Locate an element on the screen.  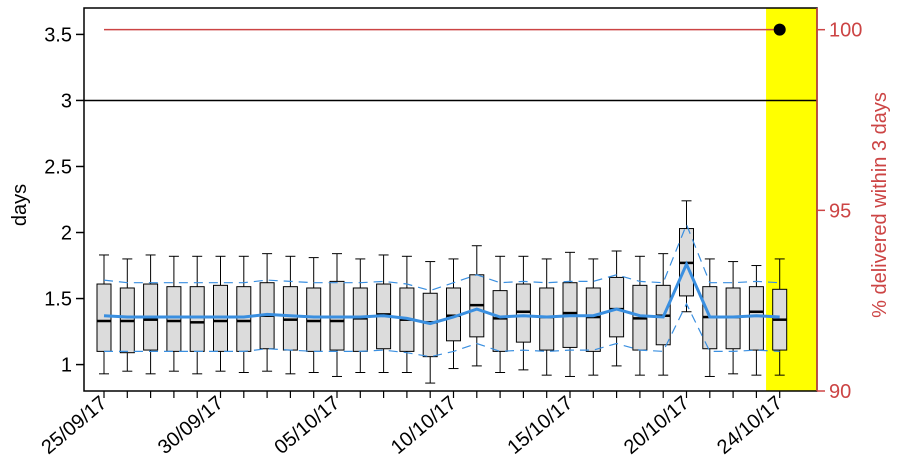
y-tick-label: 2.5 is located at coordinates (58, 167).